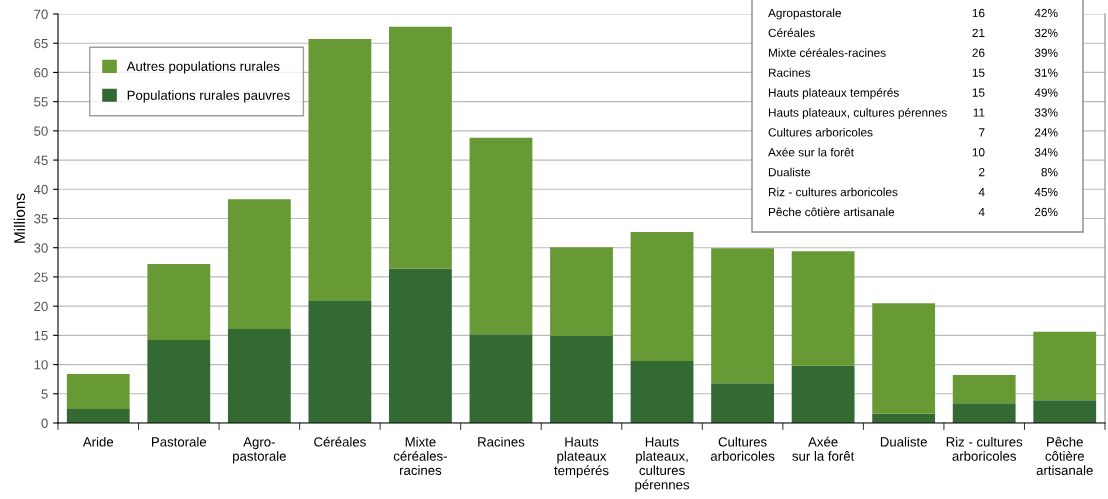  I want to click on x-tick-label: Céréales, so click(340, 441).